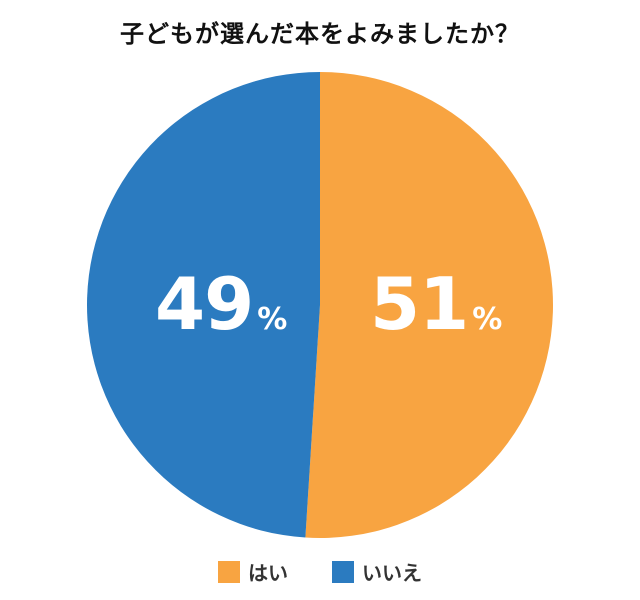  What do you see at coordinates (343, 571) in the screenshot?
I see `legend-swatch-no` at bounding box center [343, 571].